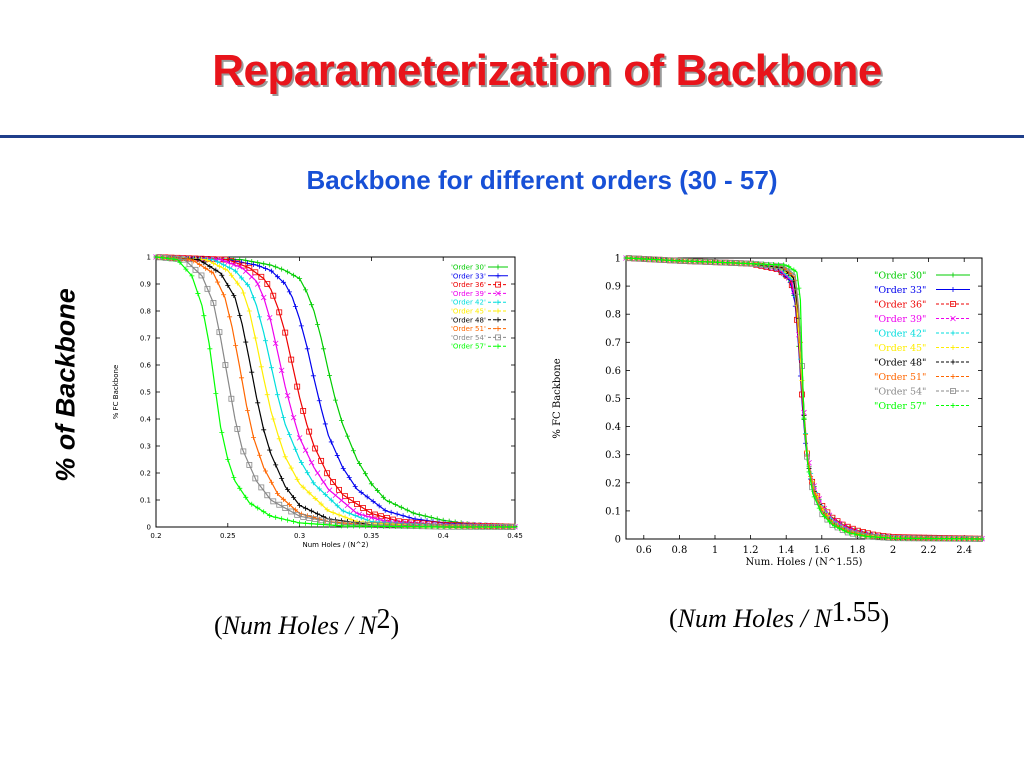 The height and width of the screenshot is (768, 1024). I want to click on x-tick-label: 0.8, so click(679, 550).